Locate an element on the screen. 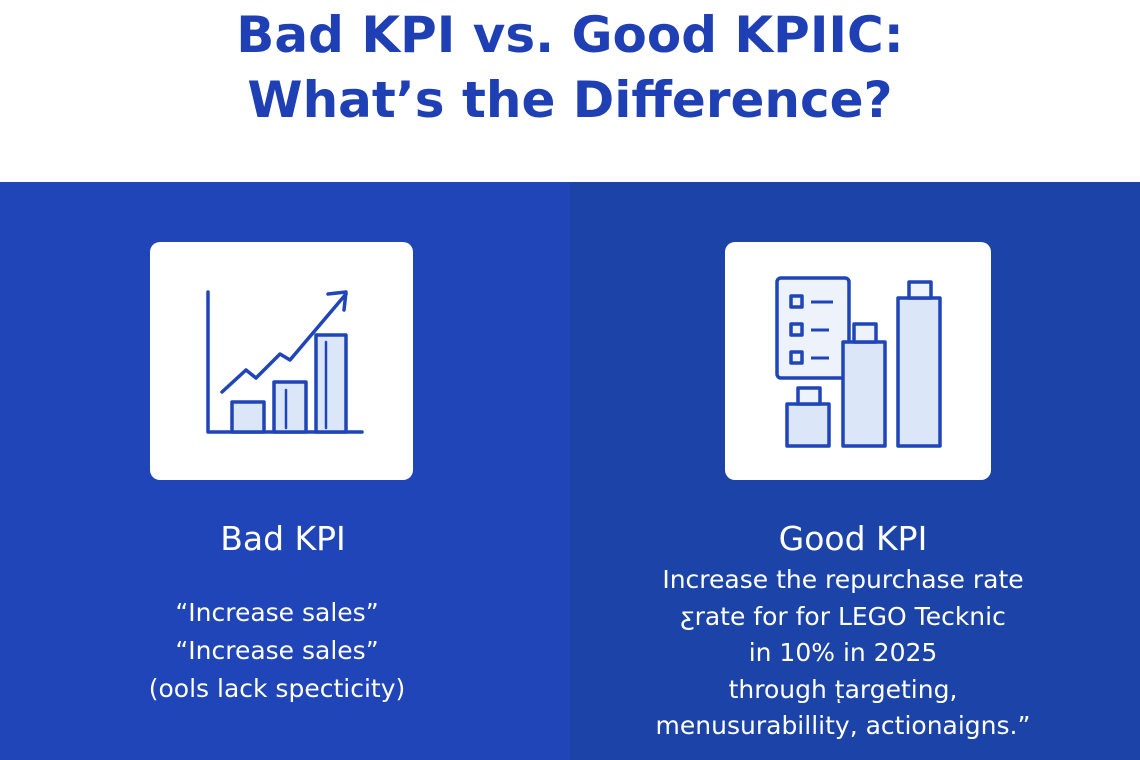 The width and height of the screenshot is (1140, 760). bad-kpi-icon-card is located at coordinates (281, 361).